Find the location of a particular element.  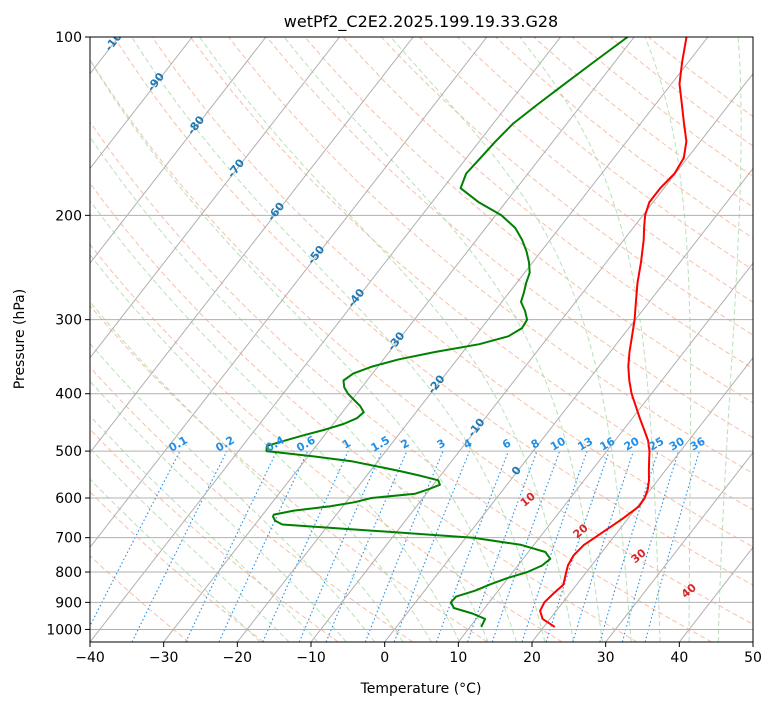

x-axis-label: Temperature (°C) is located at coordinates (421, 689).